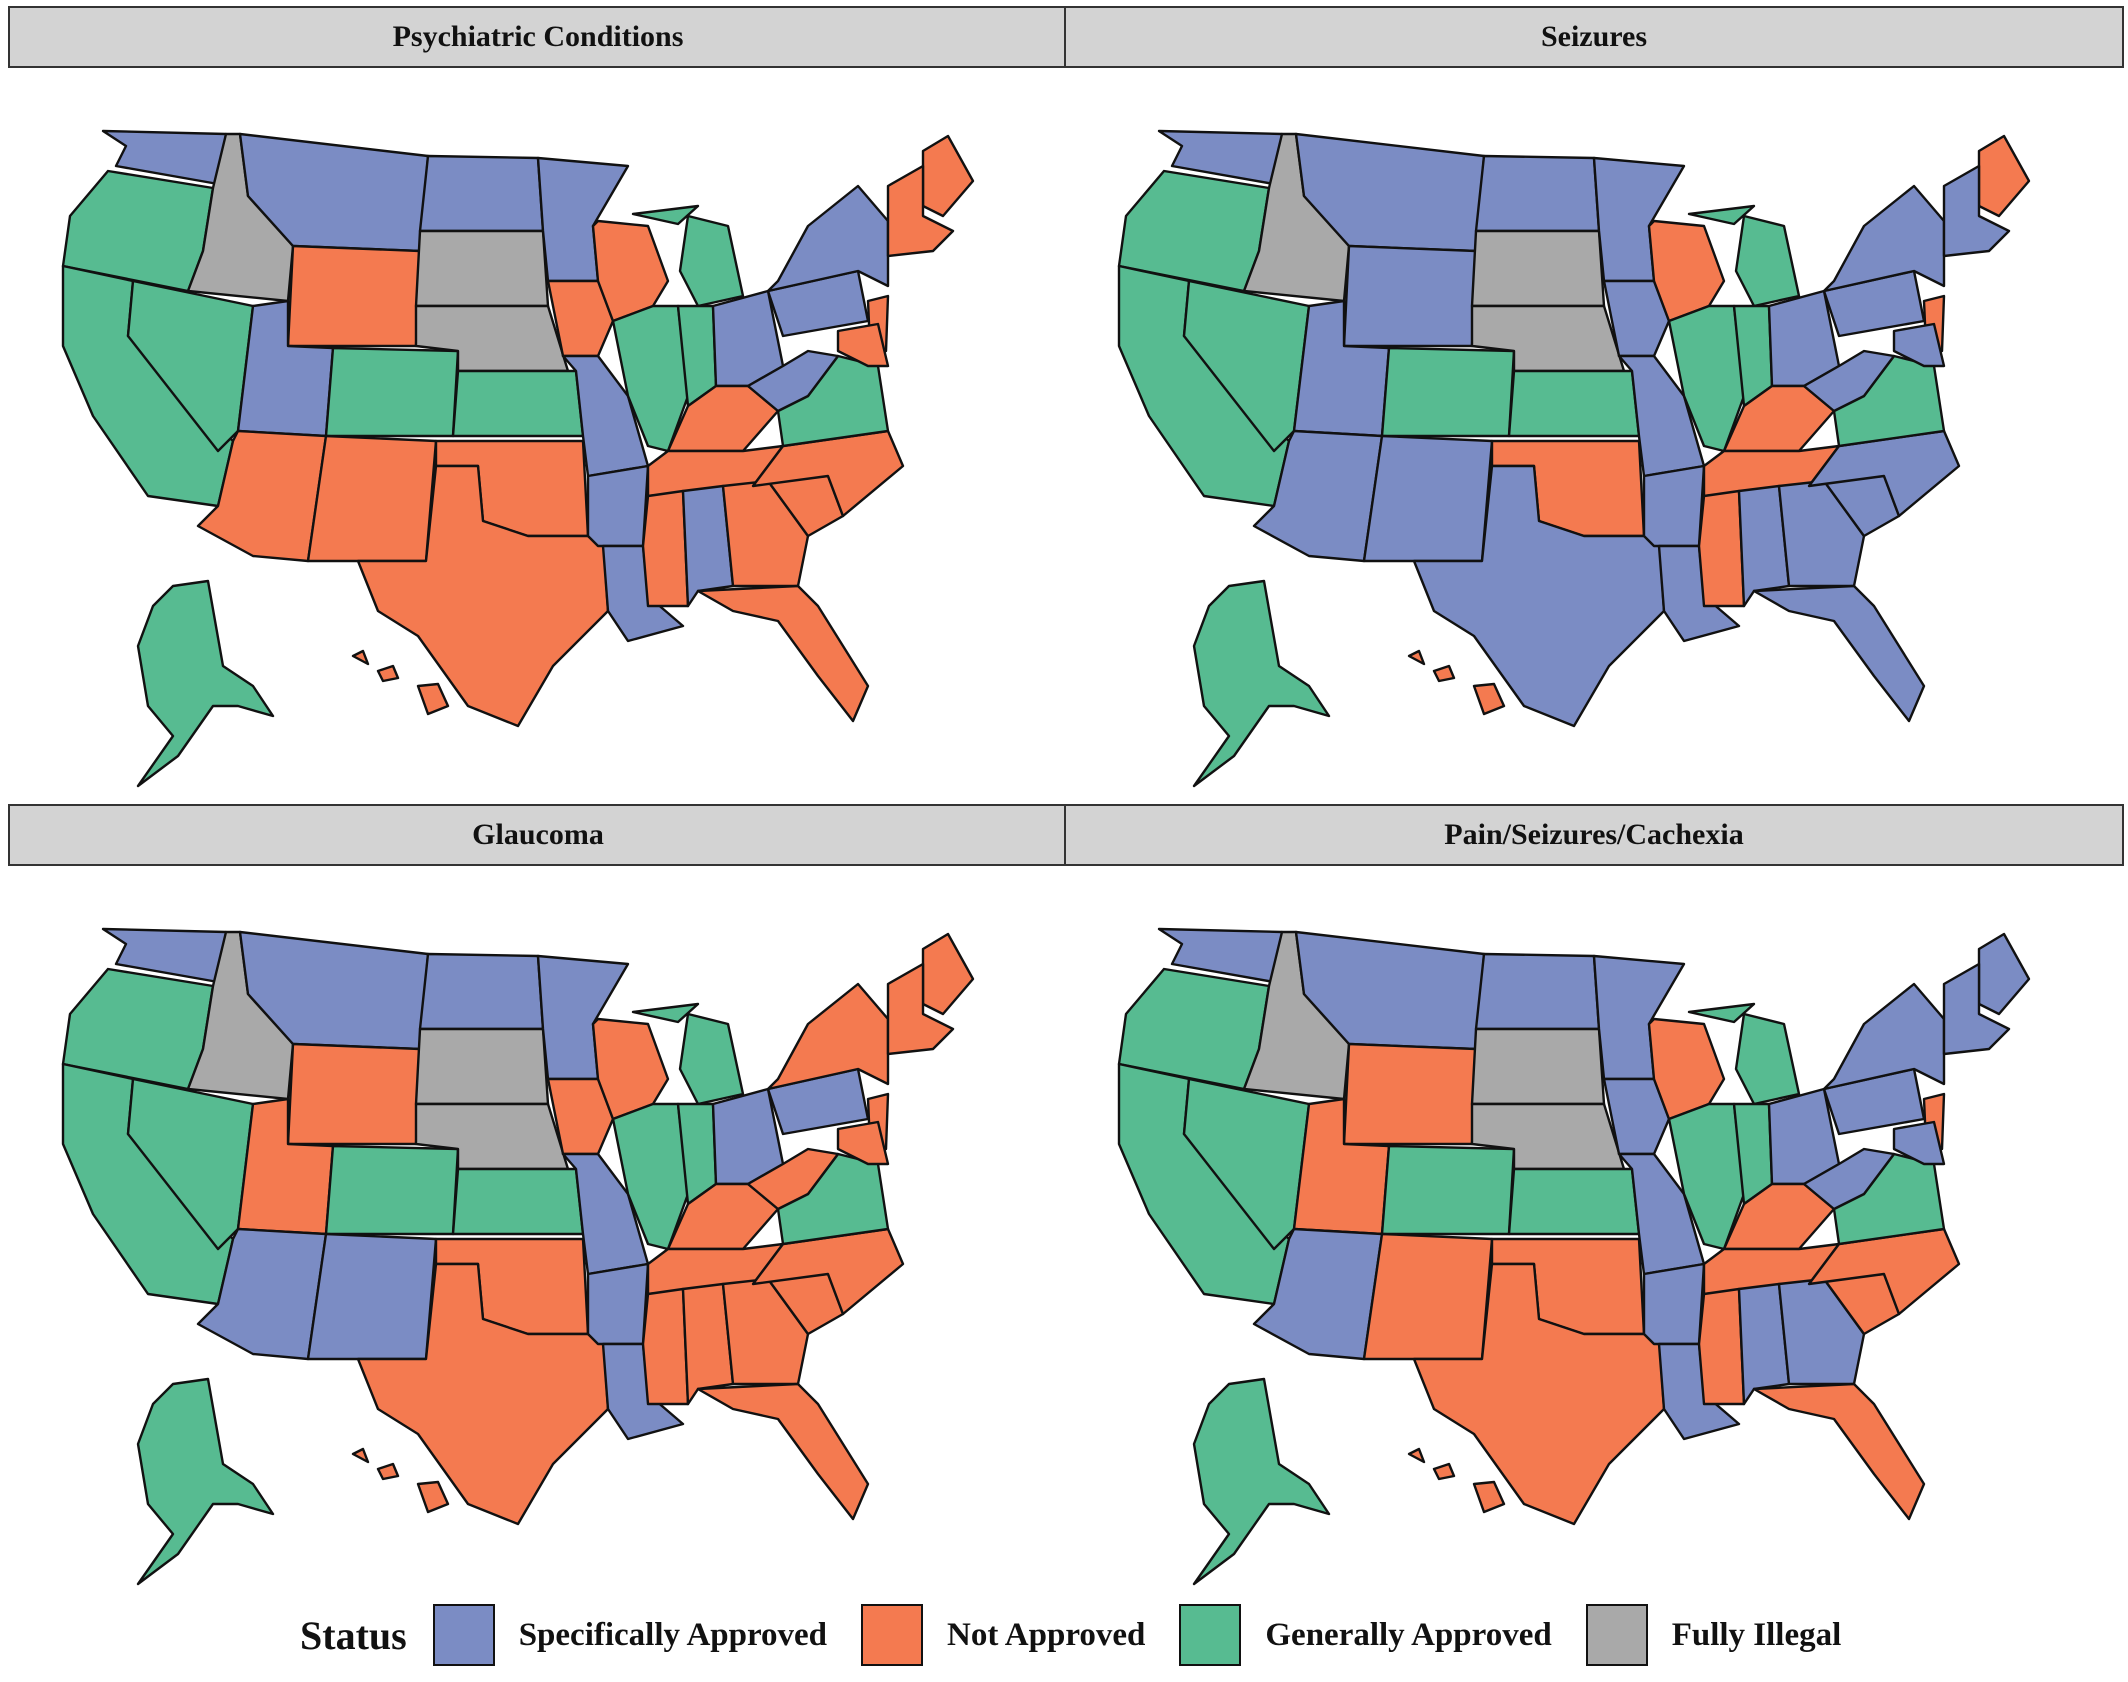 The height and width of the screenshot is (1682, 2128). I want to click on legend-item-not-approved: Not Approved, so click(1003, 1635).